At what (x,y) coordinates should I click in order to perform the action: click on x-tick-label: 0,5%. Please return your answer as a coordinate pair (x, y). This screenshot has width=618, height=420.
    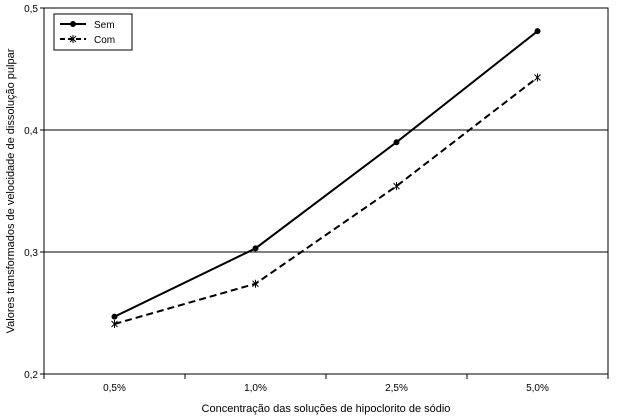
    Looking at the image, I should click on (114, 388).